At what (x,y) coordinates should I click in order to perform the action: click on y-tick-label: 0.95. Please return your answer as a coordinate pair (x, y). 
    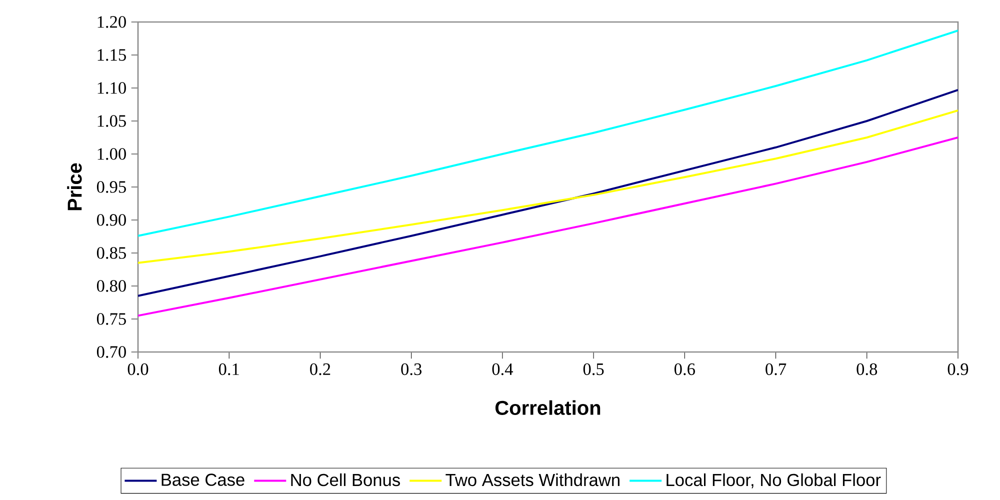
    Looking at the image, I should click on (111, 187).